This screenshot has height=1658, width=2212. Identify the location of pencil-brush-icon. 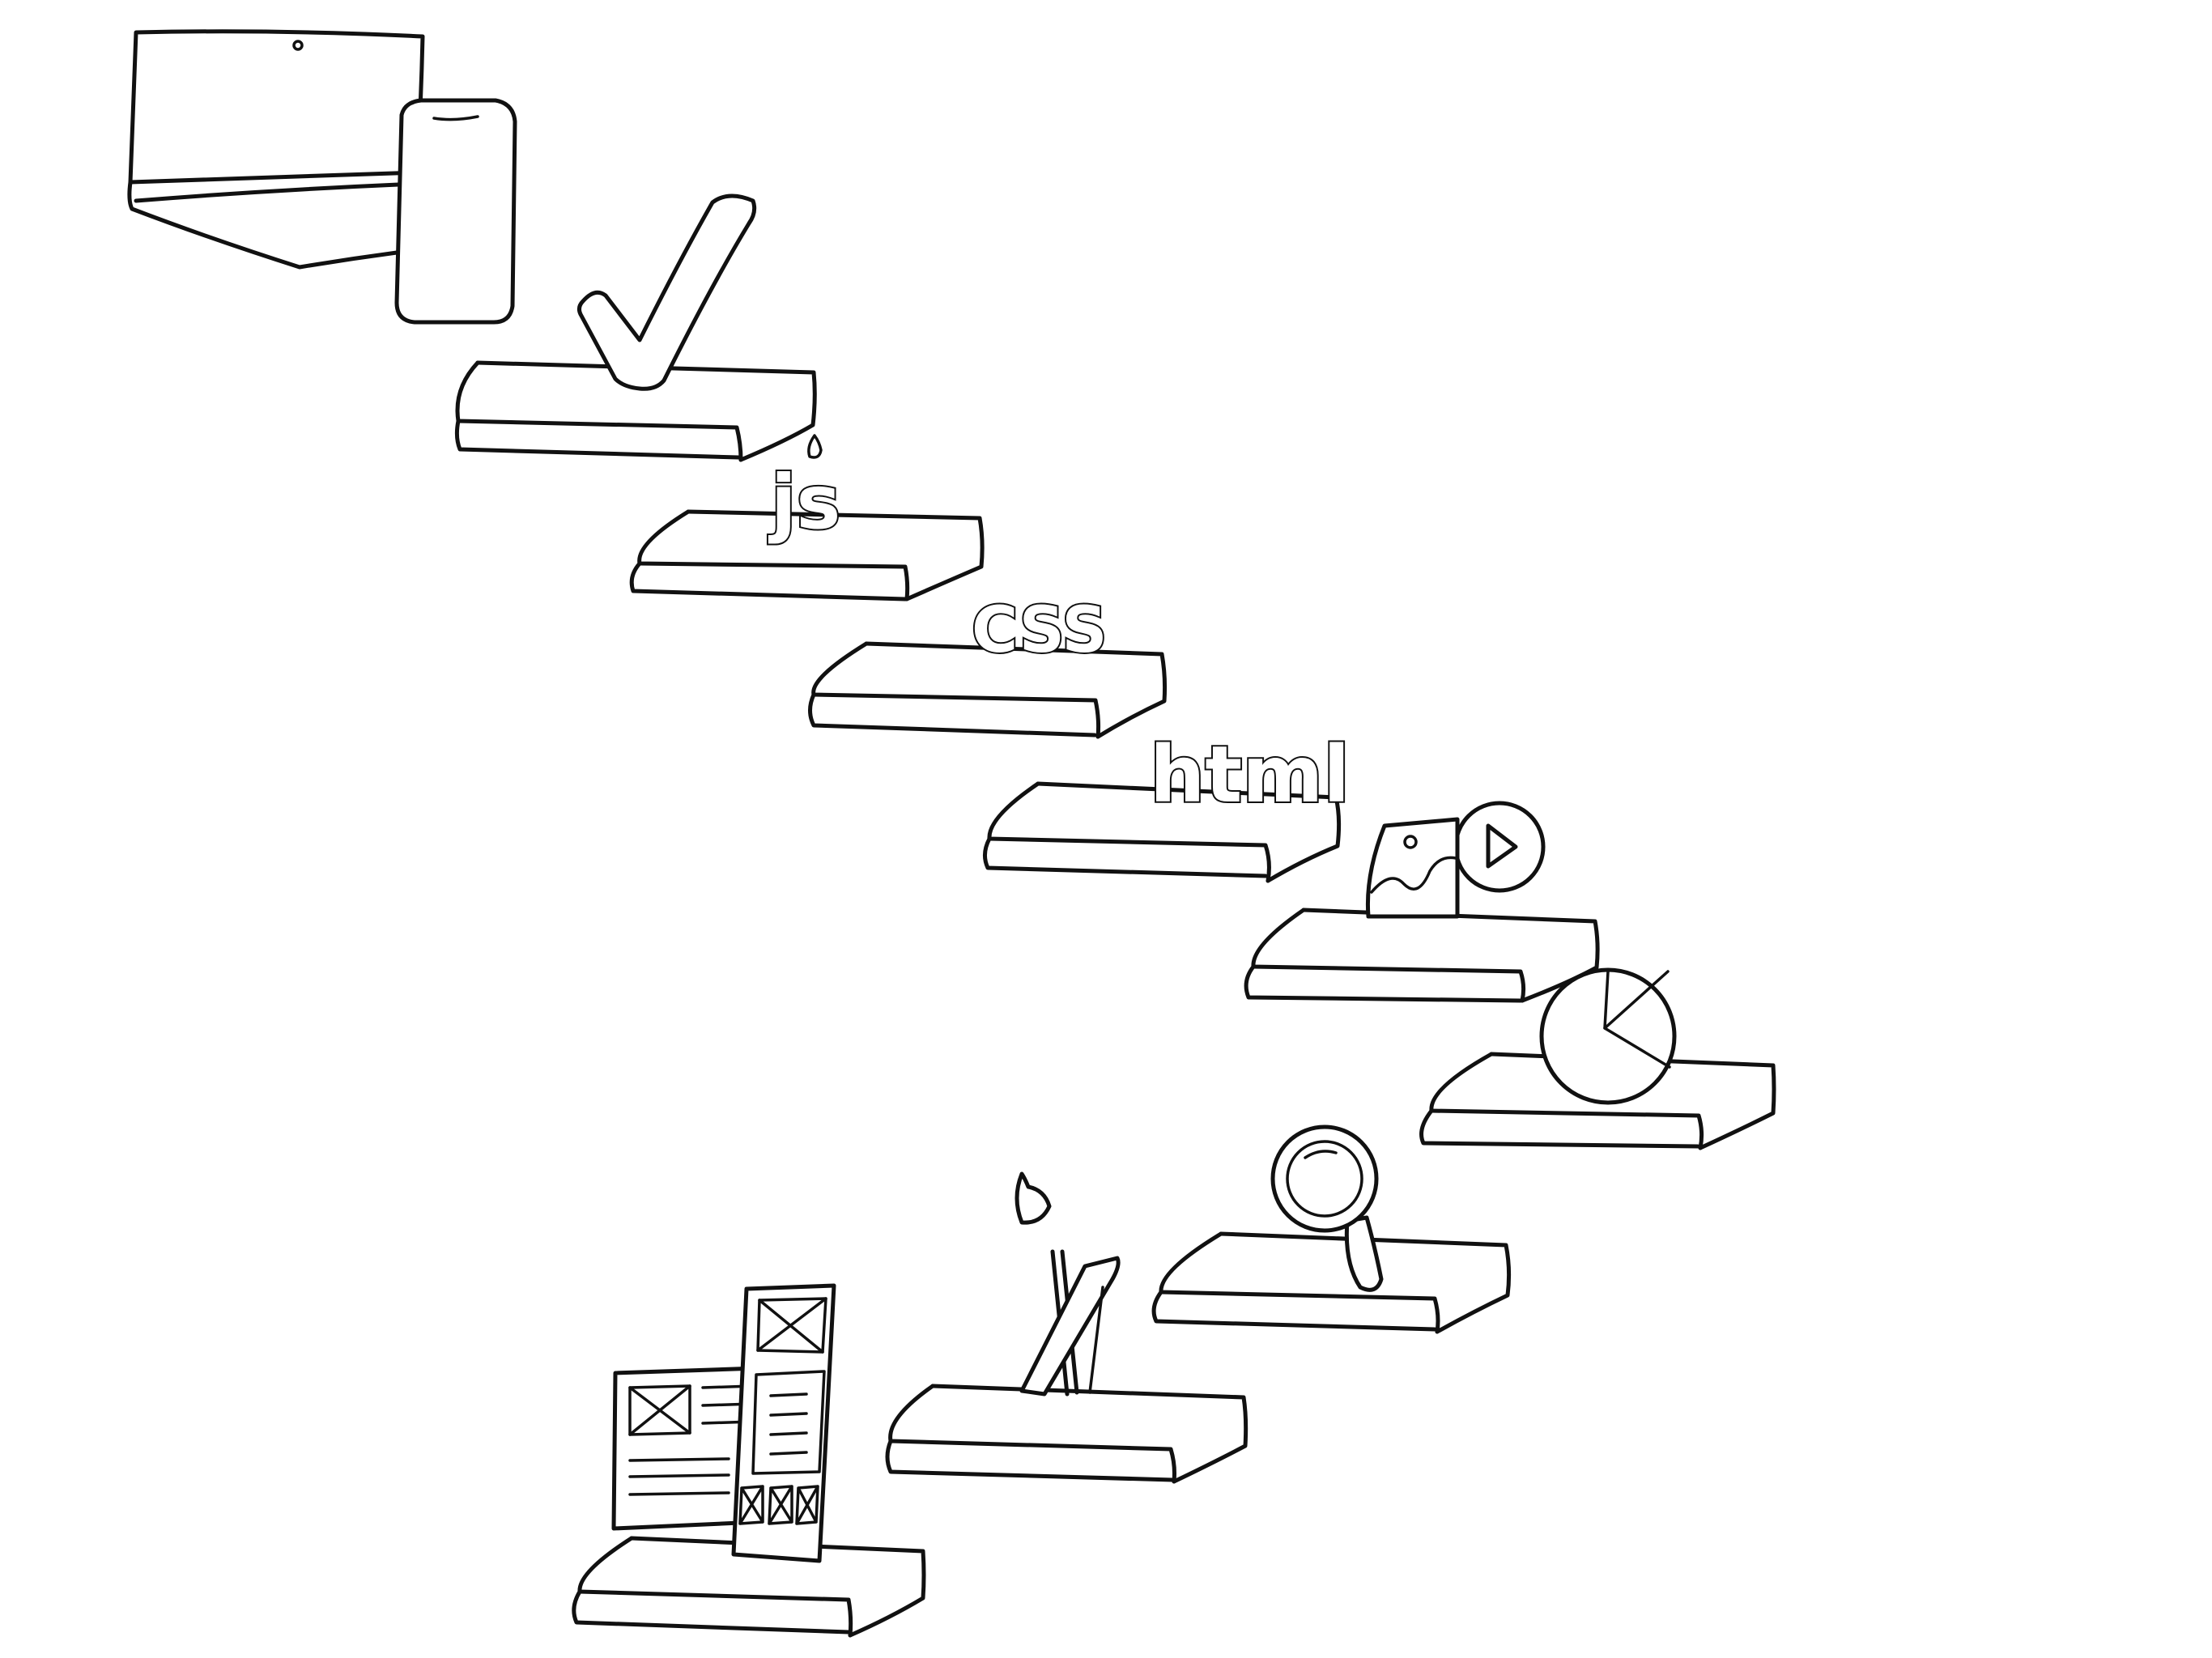
(1068, 1284).